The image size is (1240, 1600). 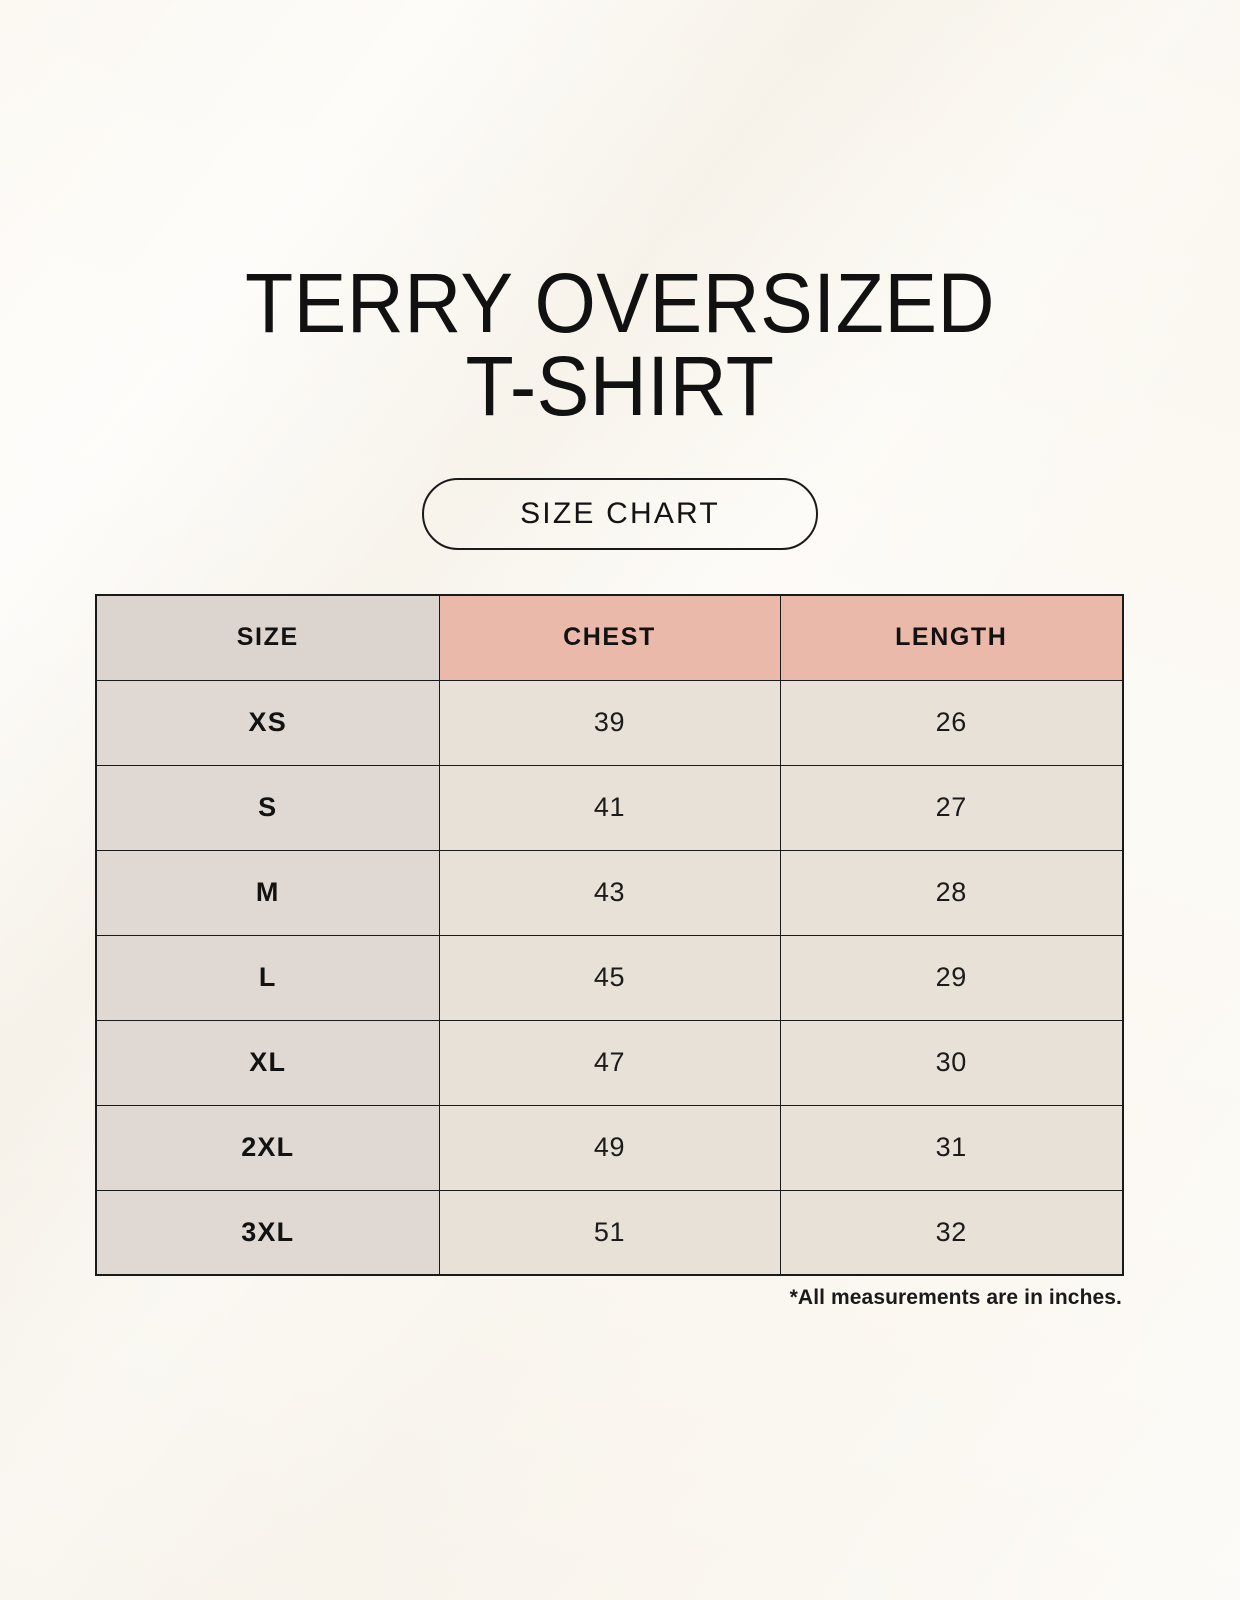 I want to click on cell-chest: 43, so click(x=609, y=892).